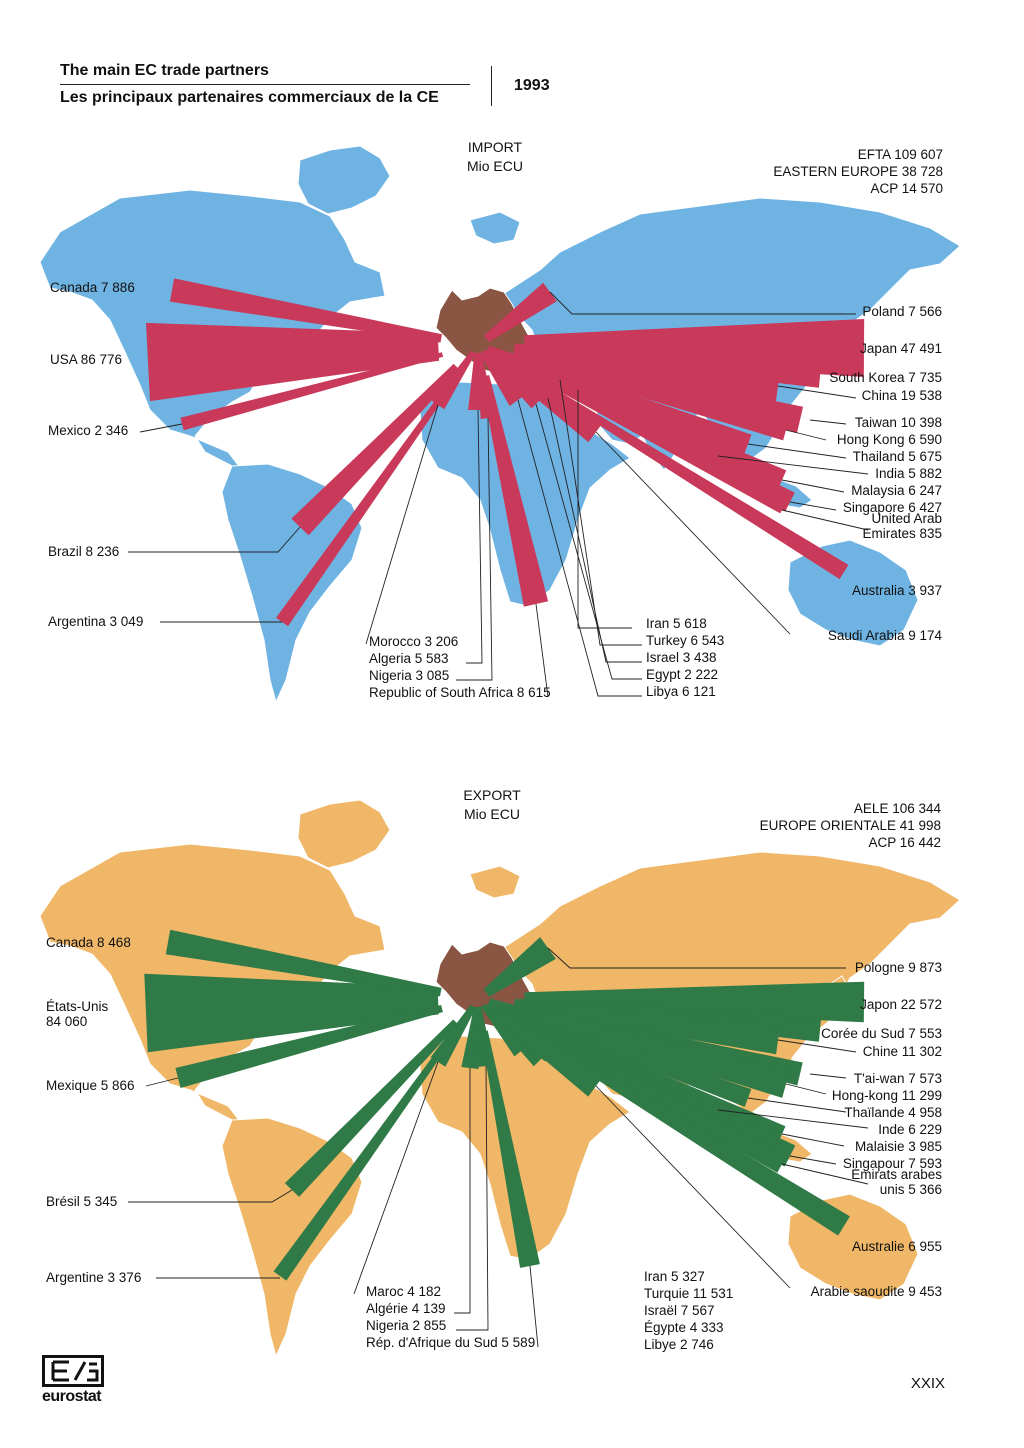 The image size is (1024, 1448). What do you see at coordinates (510, 1149) in the screenshot?
I see `export-flow-bar-rep-d-afrique-du-sud` at bounding box center [510, 1149].